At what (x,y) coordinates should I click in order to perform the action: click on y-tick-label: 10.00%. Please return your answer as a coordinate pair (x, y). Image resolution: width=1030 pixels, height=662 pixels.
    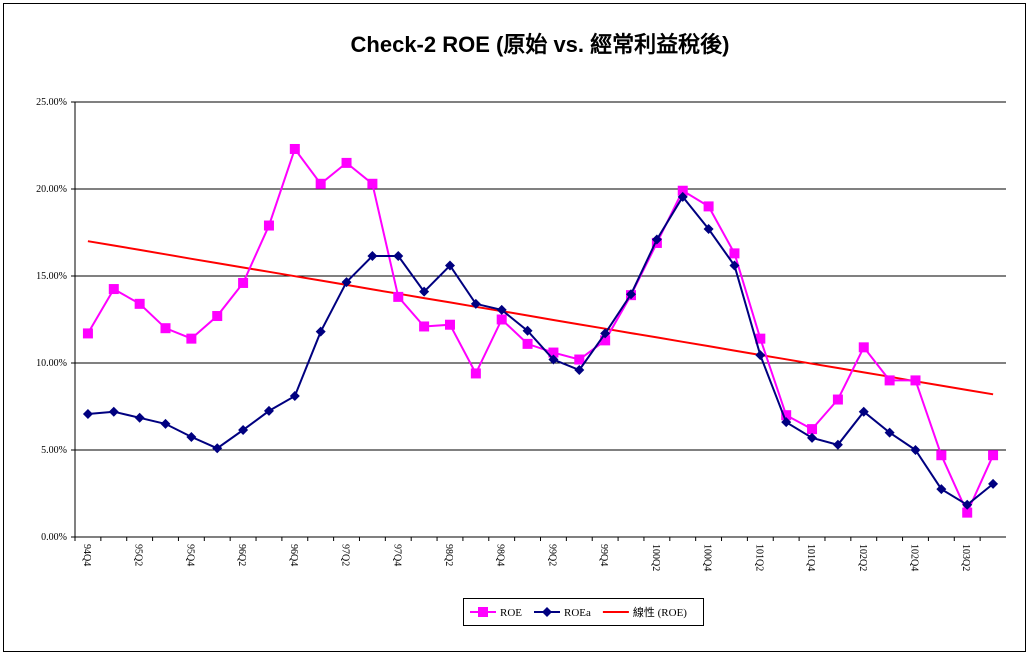
    Looking at the image, I should click on (51, 363).